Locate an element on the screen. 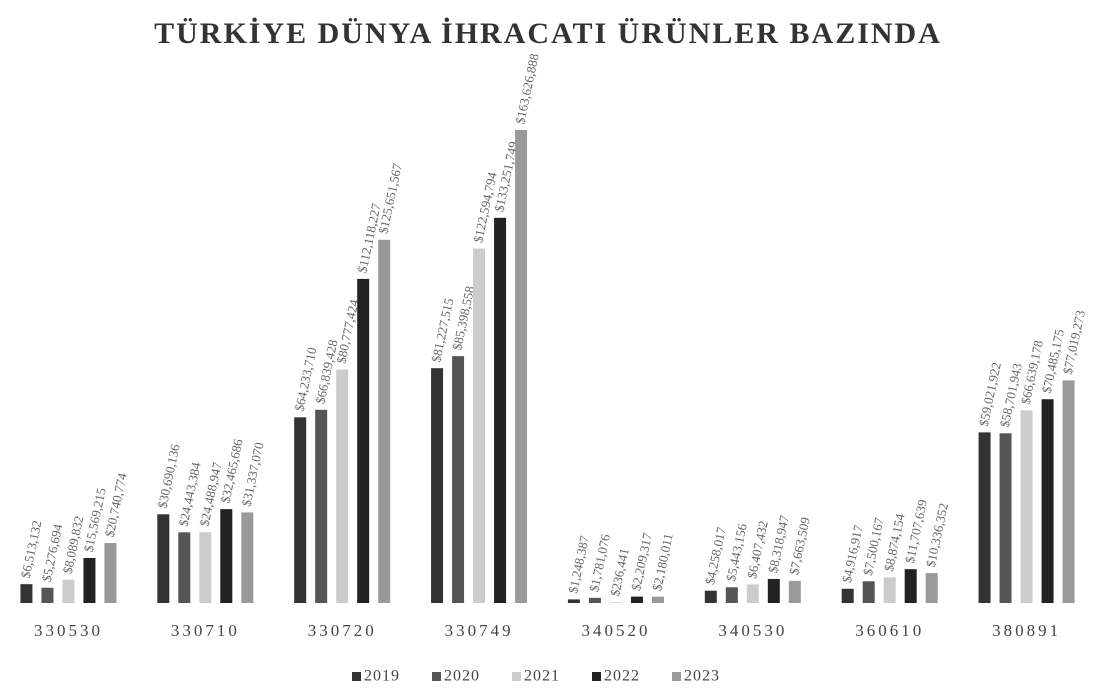 This screenshot has width=1095, height=691. x-tick-label: 330710 is located at coordinates (205, 630).